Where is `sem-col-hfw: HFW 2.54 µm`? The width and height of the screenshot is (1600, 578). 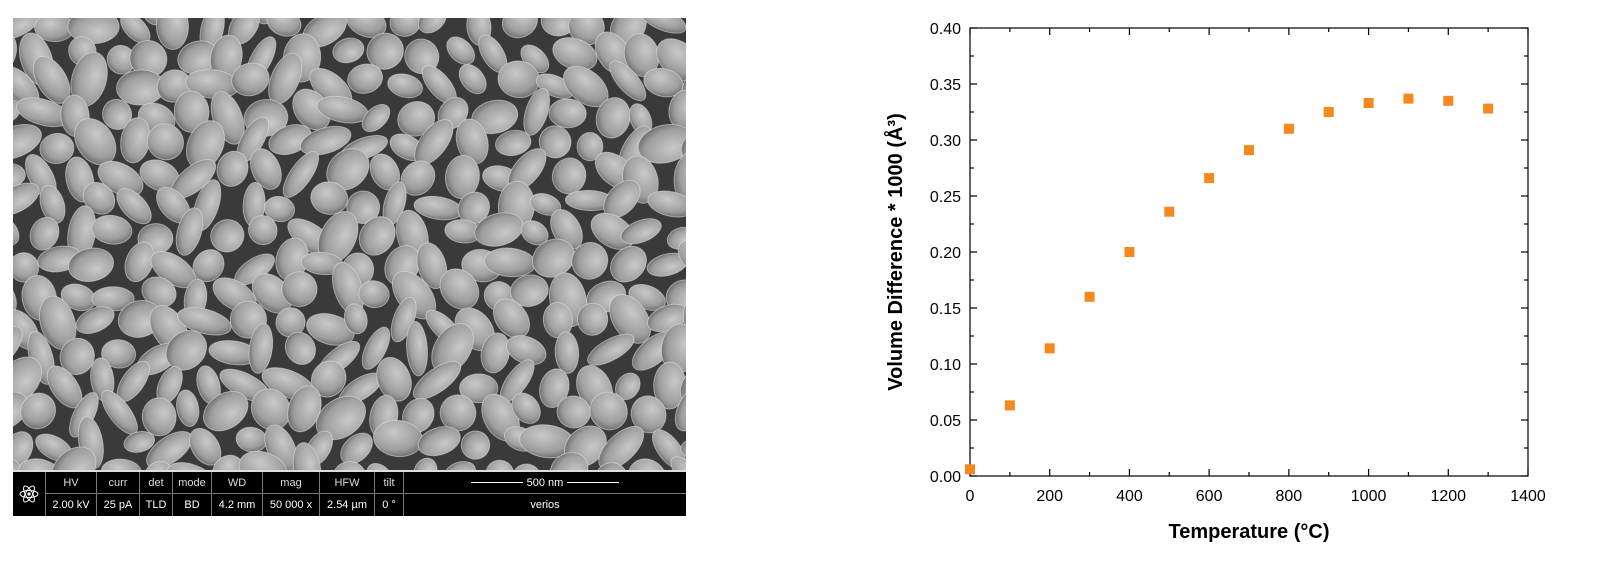 sem-col-hfw: HFW 2.54 µm is located at coordinates (347, 494).